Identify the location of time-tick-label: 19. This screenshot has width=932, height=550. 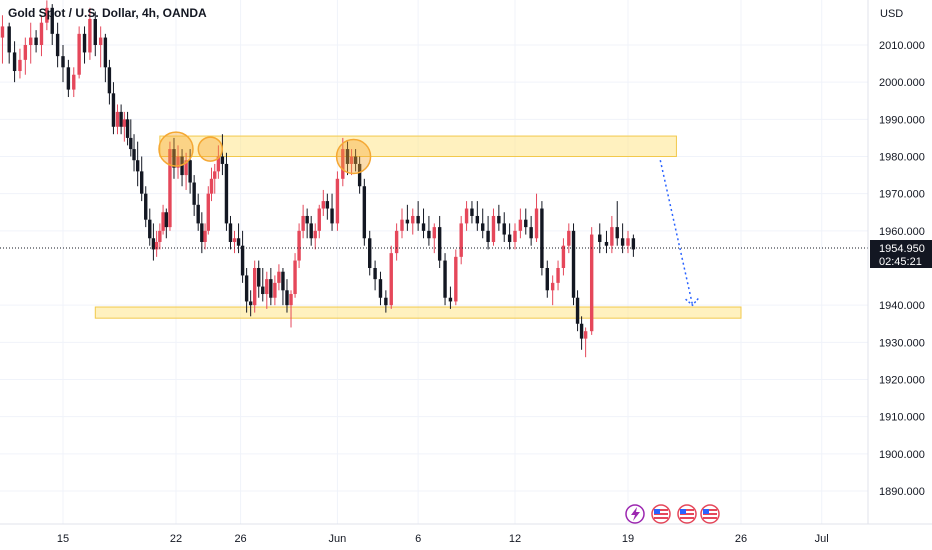
(628, 539).